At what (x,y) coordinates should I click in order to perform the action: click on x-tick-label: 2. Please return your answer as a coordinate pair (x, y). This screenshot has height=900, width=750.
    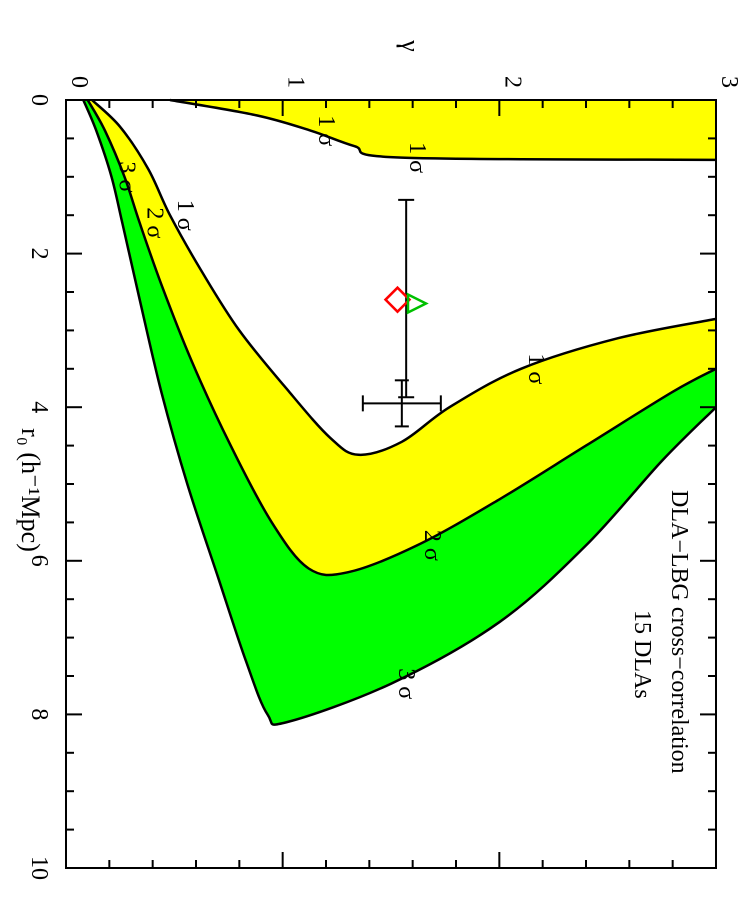
    Looking at the image, I should click on (39, 254).